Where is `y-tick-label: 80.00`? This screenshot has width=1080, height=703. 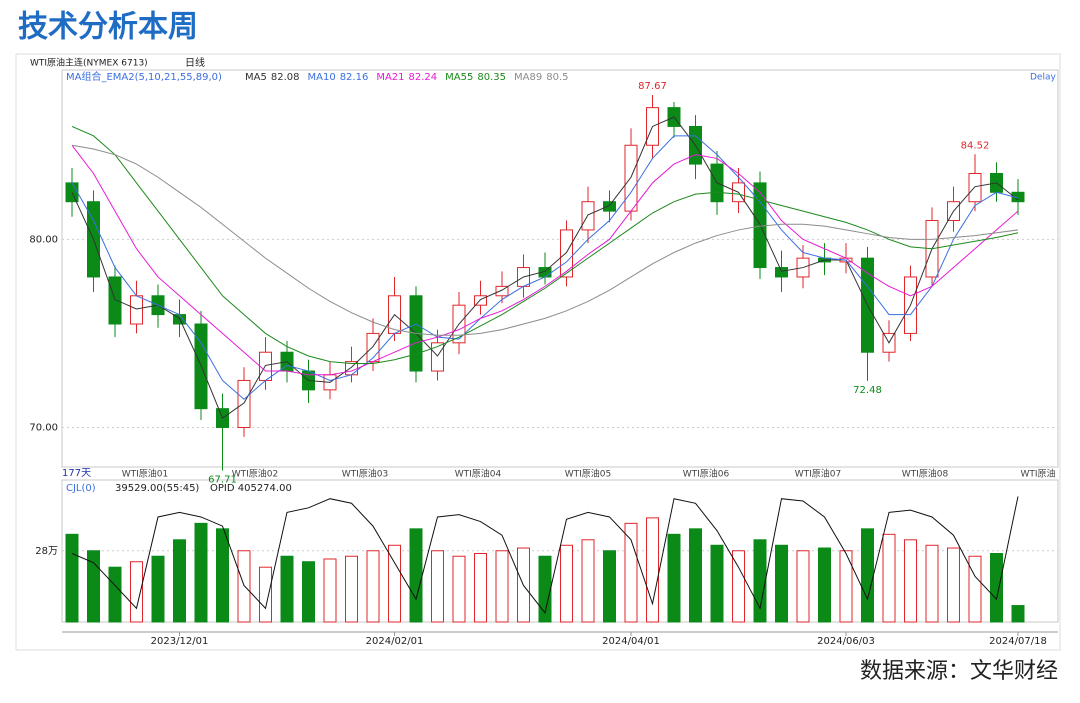
y-tick-label: 80.00 is located at coordinates (43, 239).